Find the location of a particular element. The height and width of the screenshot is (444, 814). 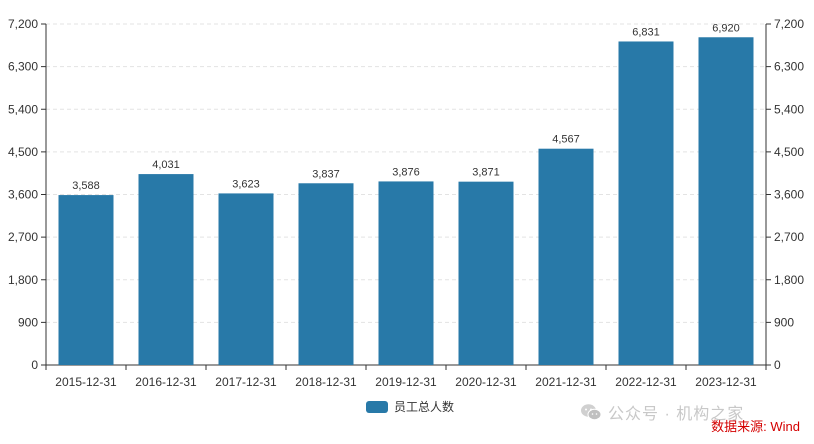

x-tick-label: 2019-12-31 is located at coordinates (406, 382).